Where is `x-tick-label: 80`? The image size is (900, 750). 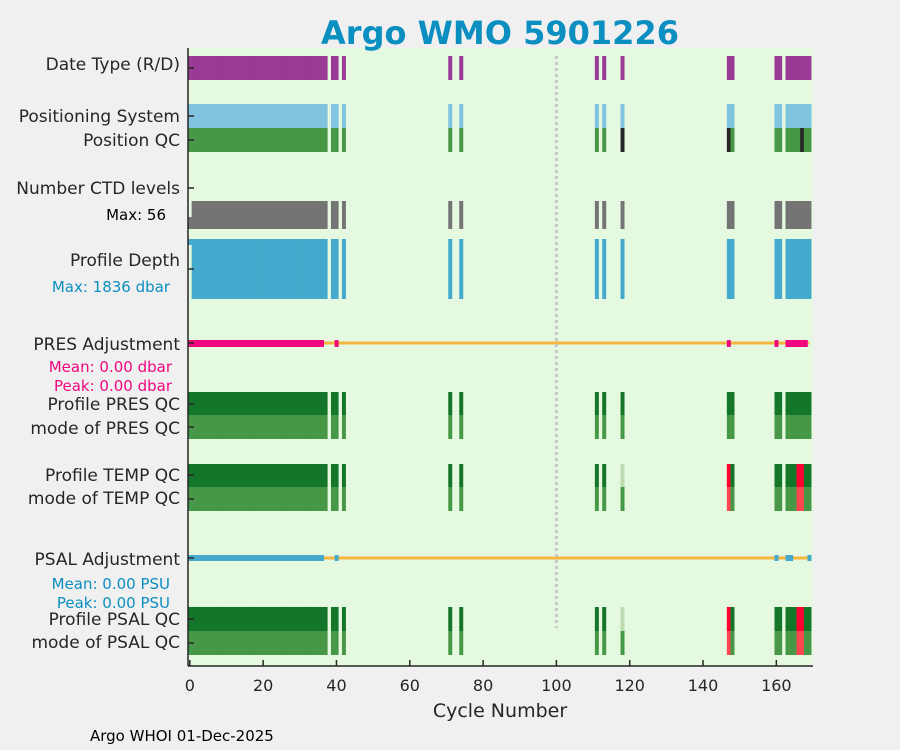 x-tick-label: 80 is located at coordinates (483, 685).